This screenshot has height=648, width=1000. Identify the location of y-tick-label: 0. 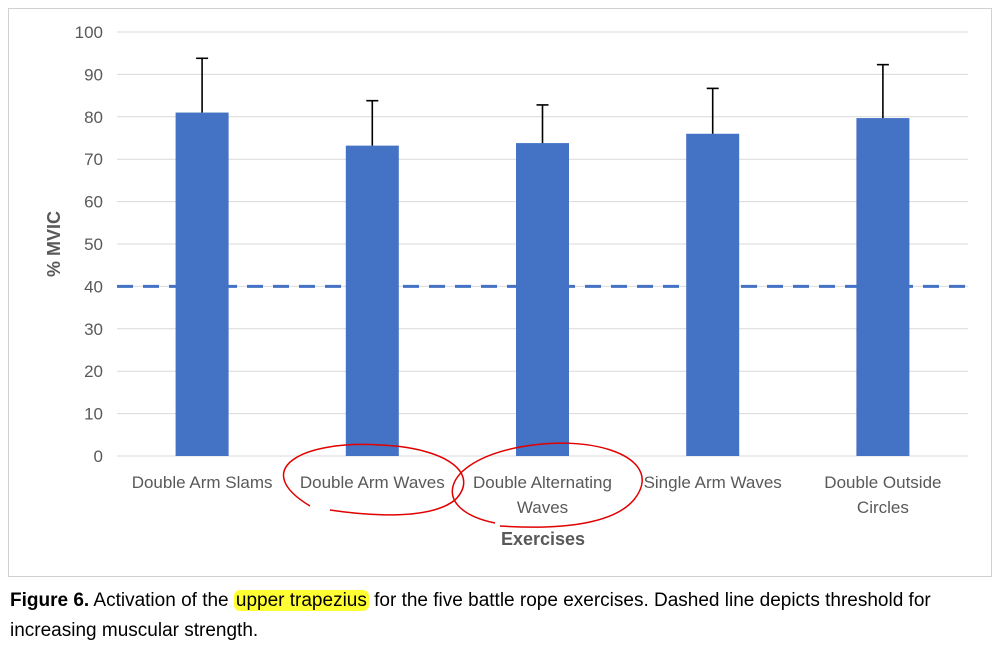
(98, 456).